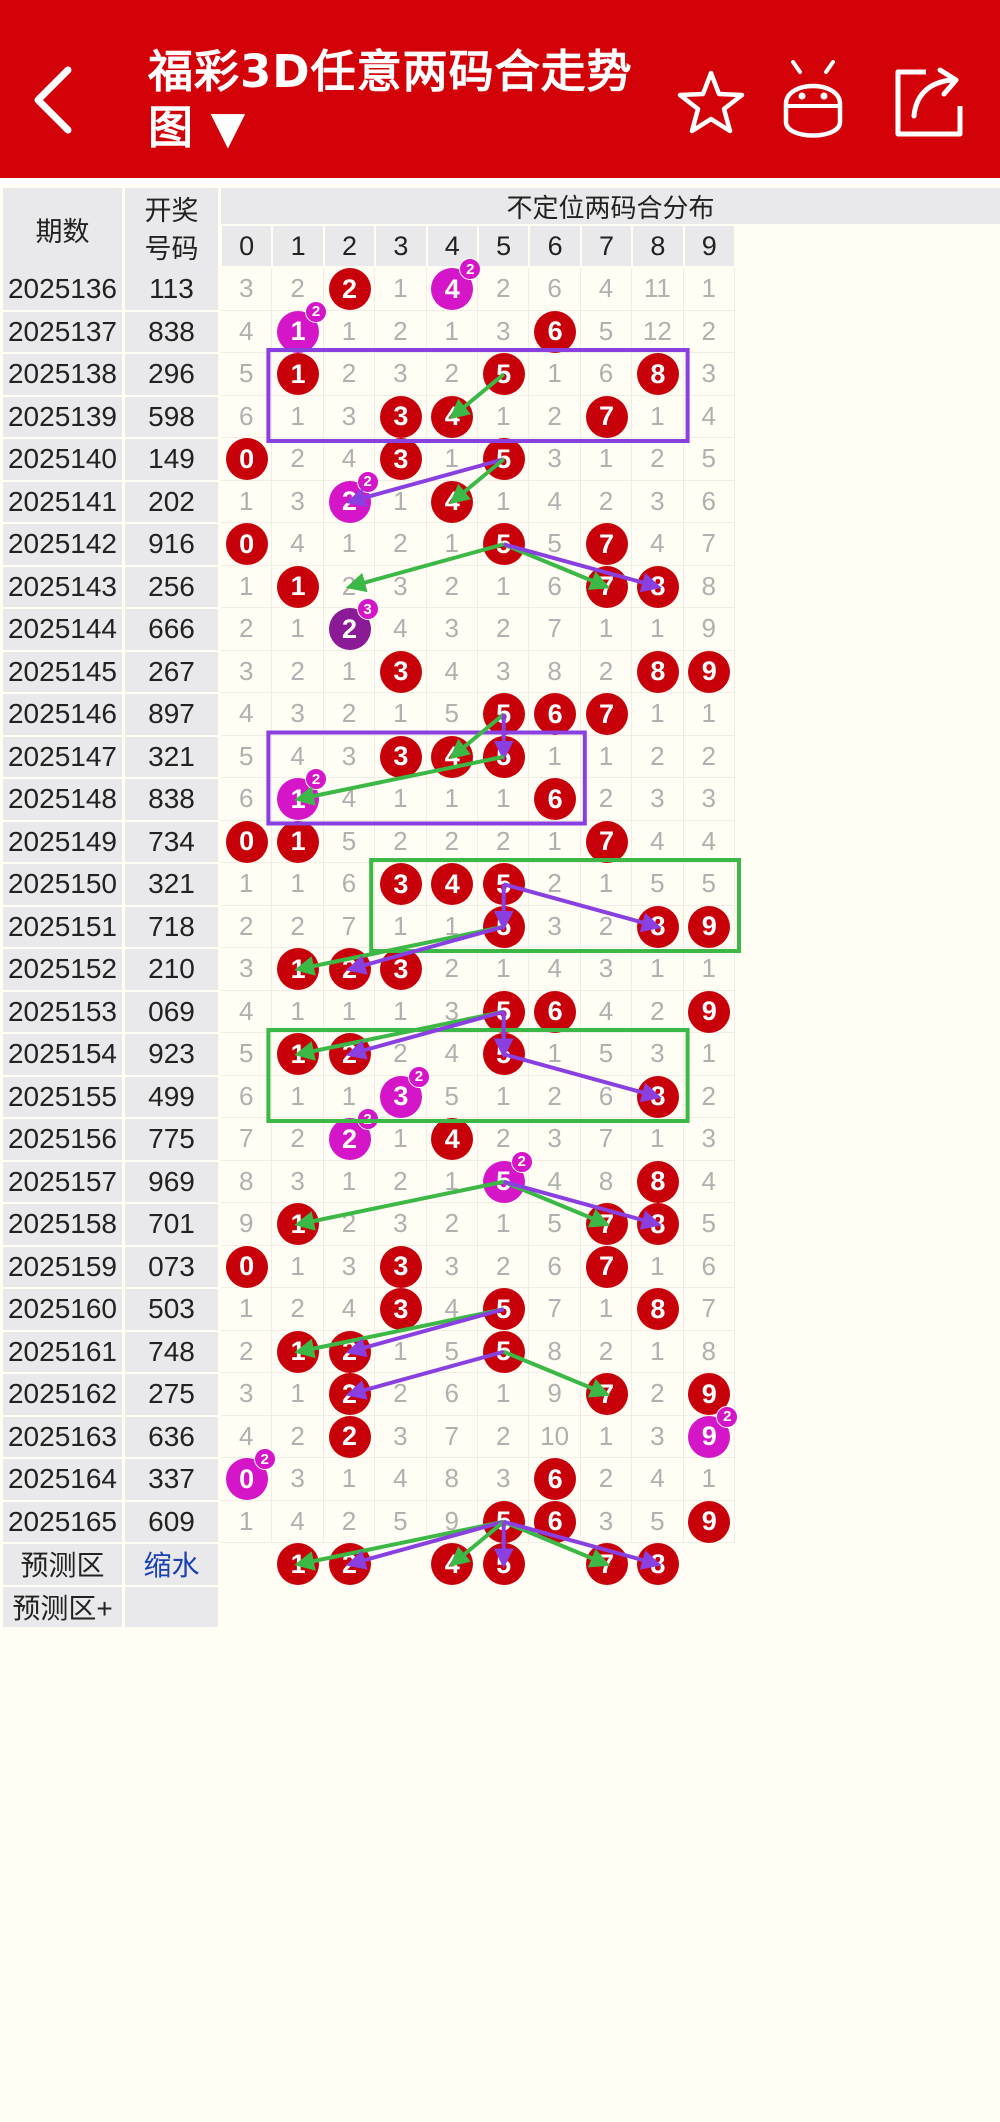  Describe the element at coordinates (171, 1436) in the screenshot. I see `draw-cell: 636` at that location.